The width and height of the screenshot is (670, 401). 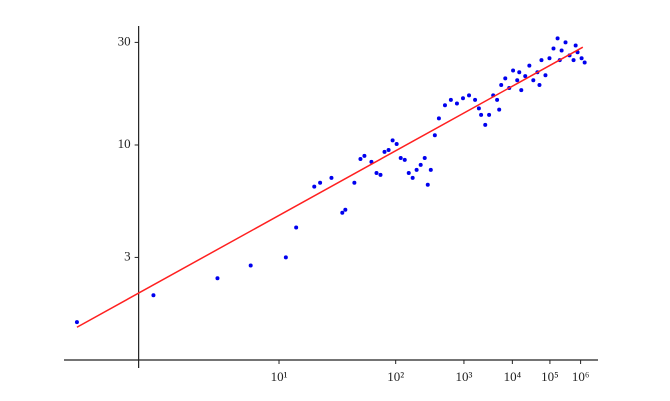 I want to click on y-tick-label: 30, so click(x=124, y=40).